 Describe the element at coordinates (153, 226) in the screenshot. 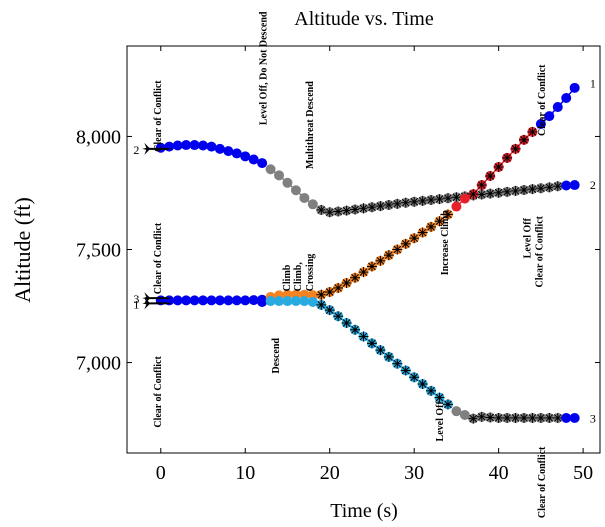

I see `aircraft-layer: 2 31` at that location.